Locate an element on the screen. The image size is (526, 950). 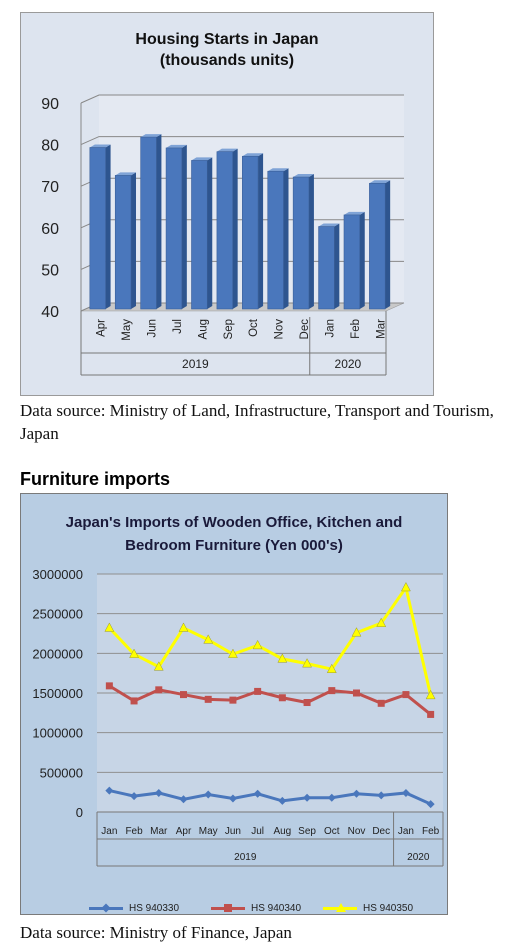
y-tick-label: 90 is located at coordinates (50, 104).